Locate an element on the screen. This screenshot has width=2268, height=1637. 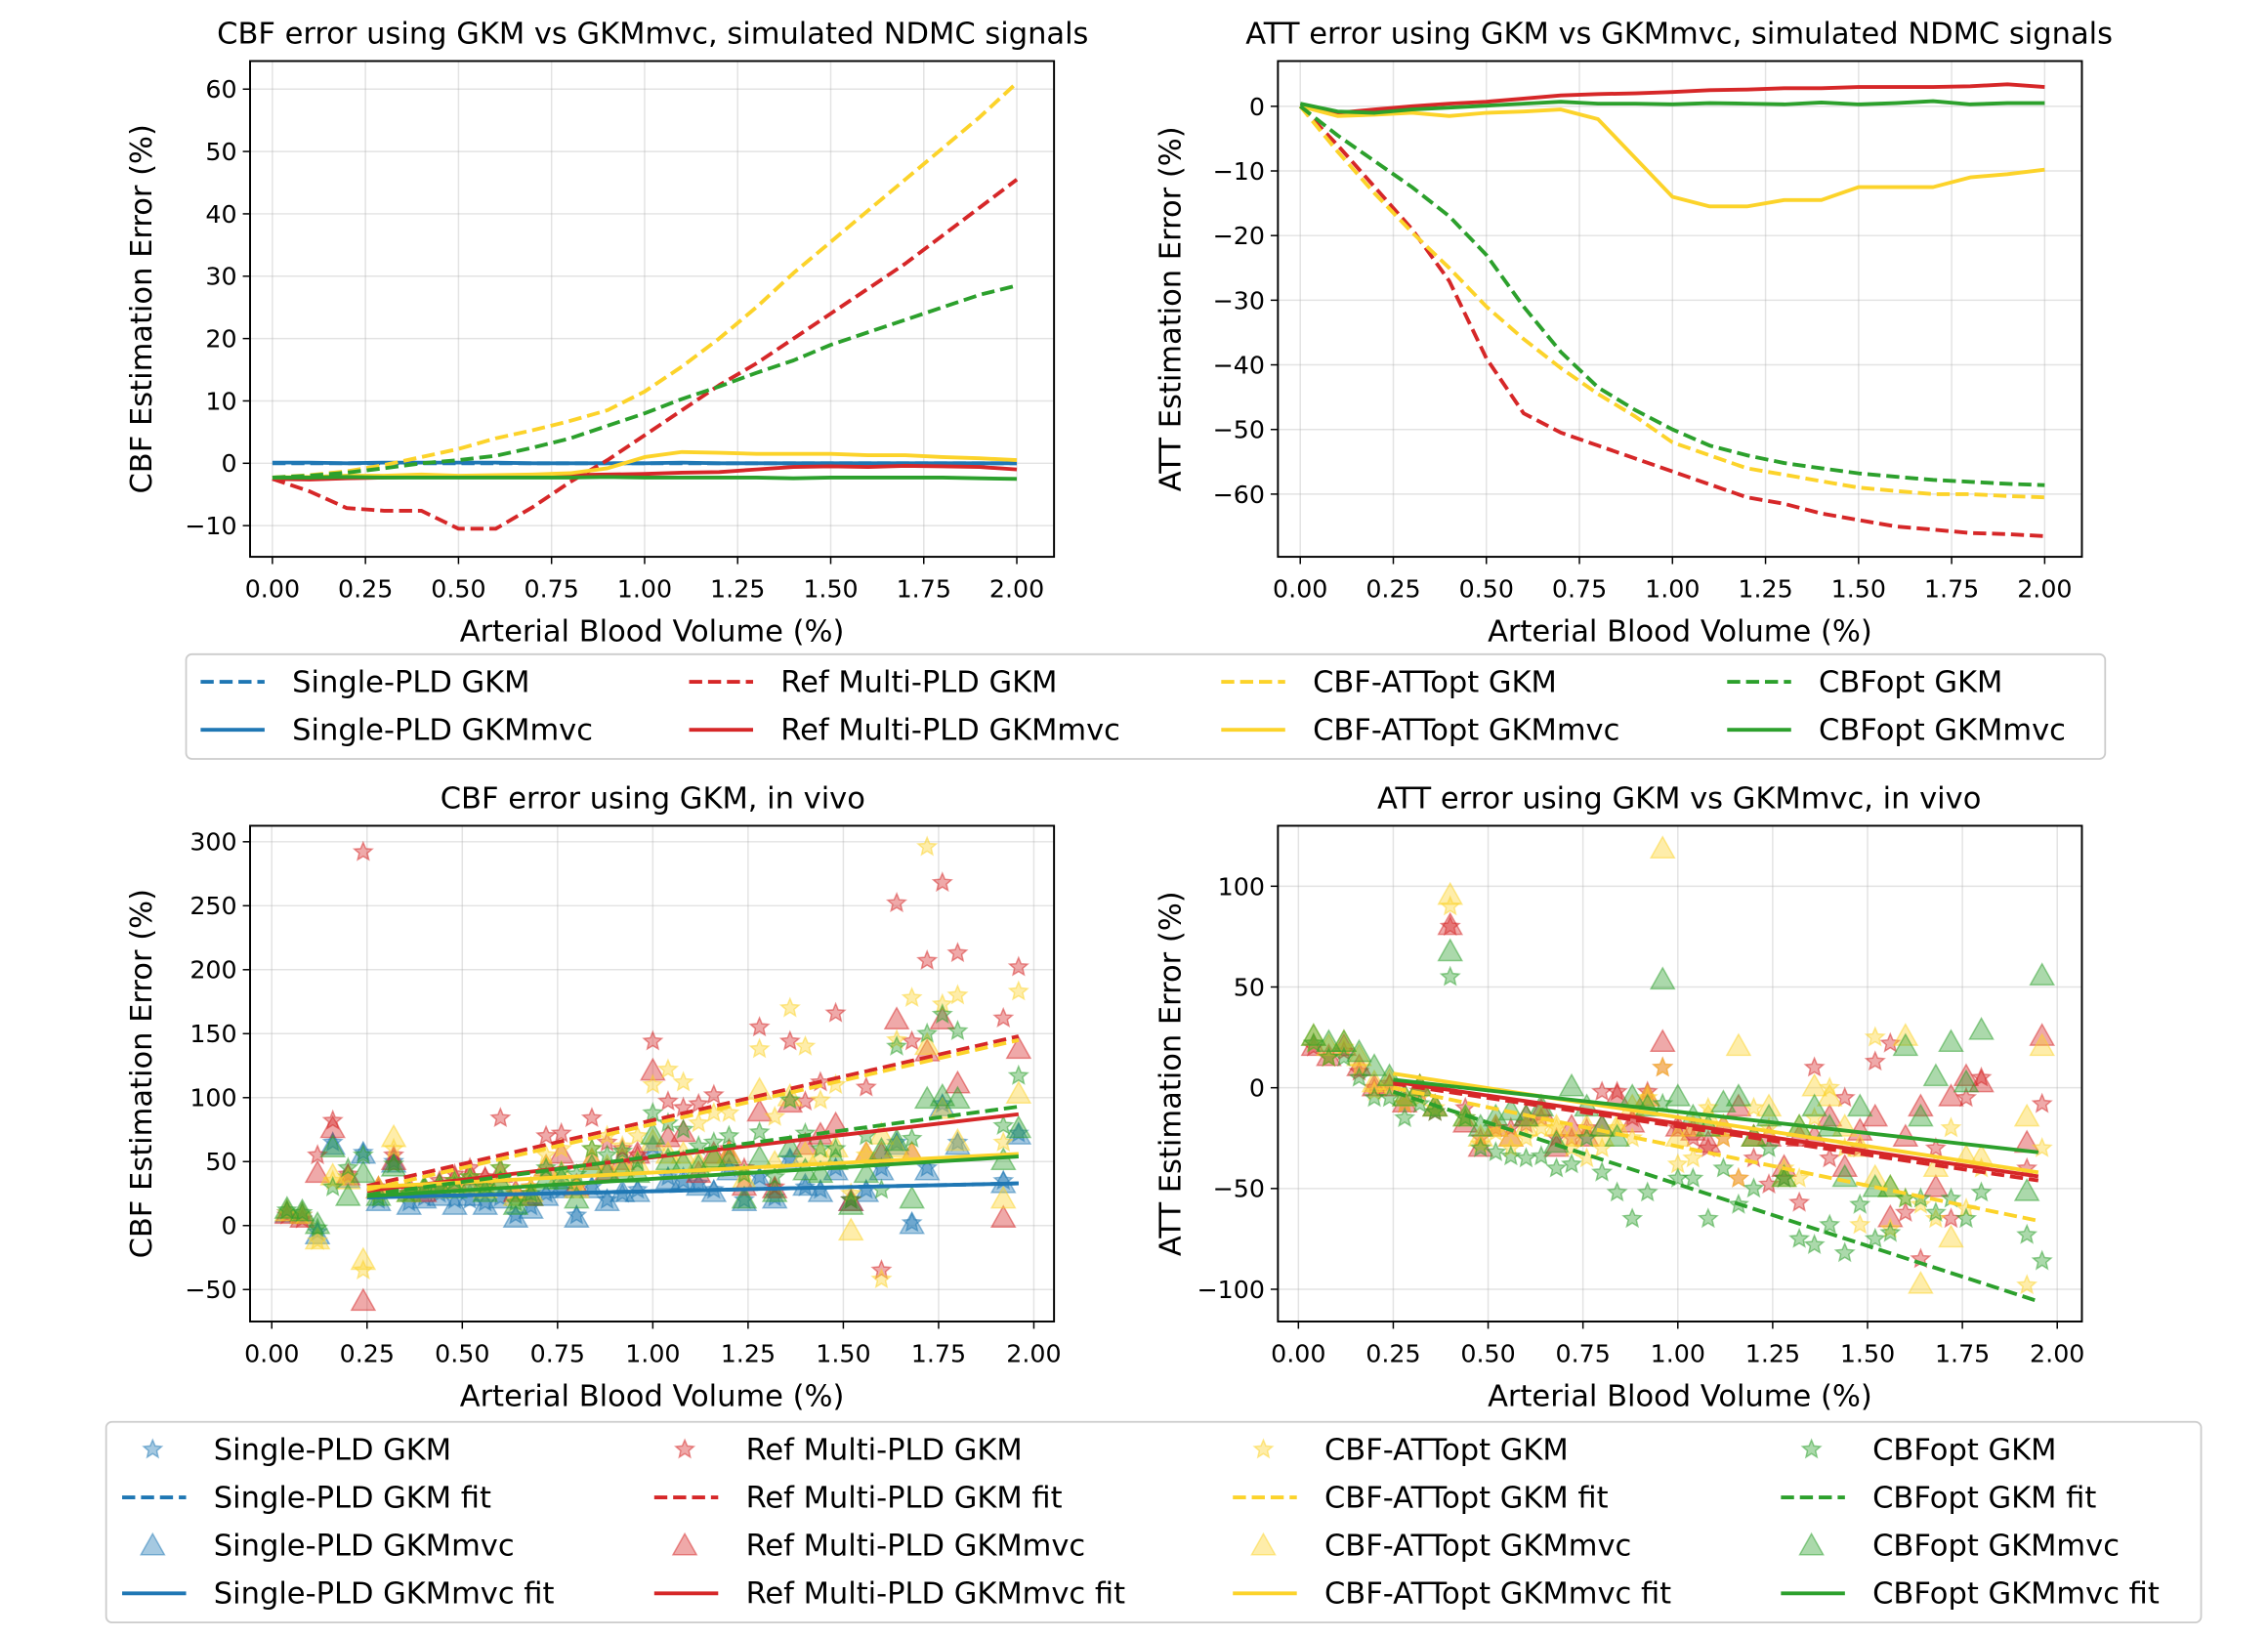
y-tick-label: 30 is located at coordinates (220, 277).